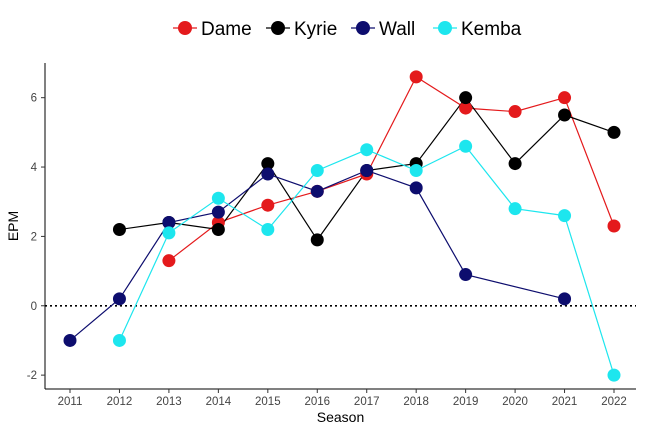  I want to click on data-point-kyrie-2012, so click(119, 229).